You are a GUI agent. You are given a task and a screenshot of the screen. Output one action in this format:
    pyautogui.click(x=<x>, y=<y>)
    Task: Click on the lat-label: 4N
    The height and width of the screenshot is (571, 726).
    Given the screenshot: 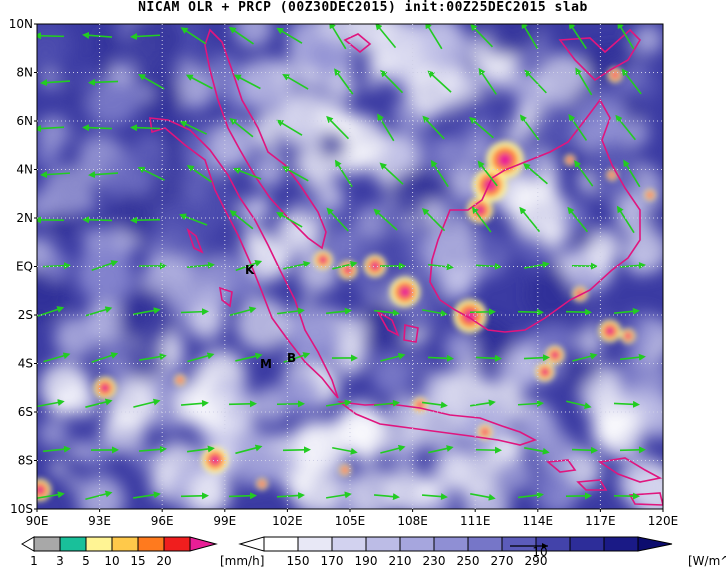 What is the action you would take?
    pyautogui.click(x=24, y=170)
    